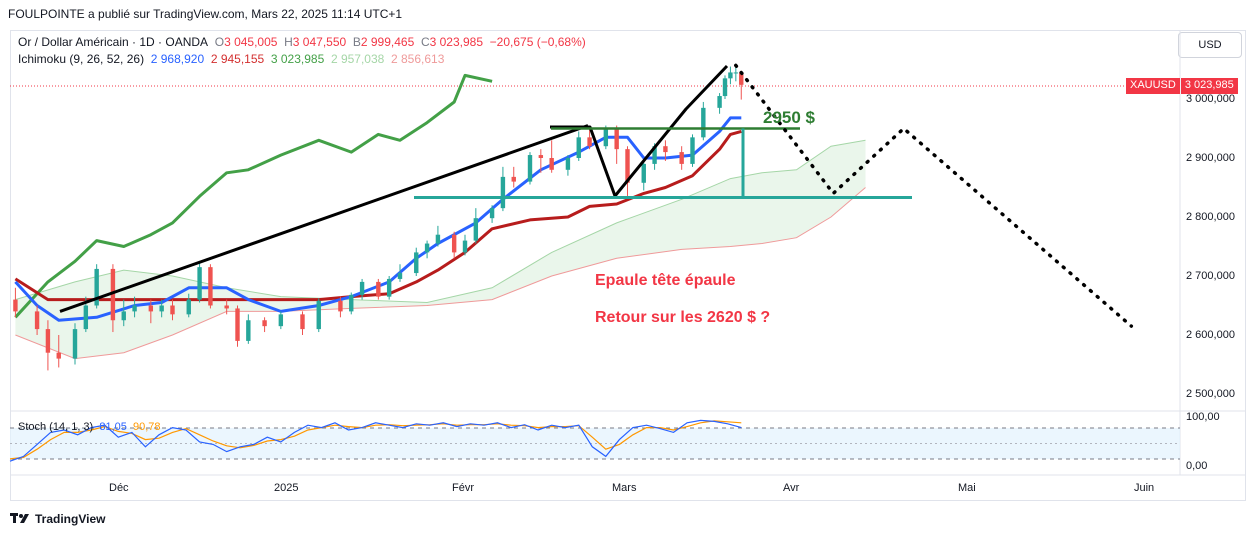 The image size is (1257, 537). I want to click on price-tag-symbol: XAUUSD, so click(1153, 86).